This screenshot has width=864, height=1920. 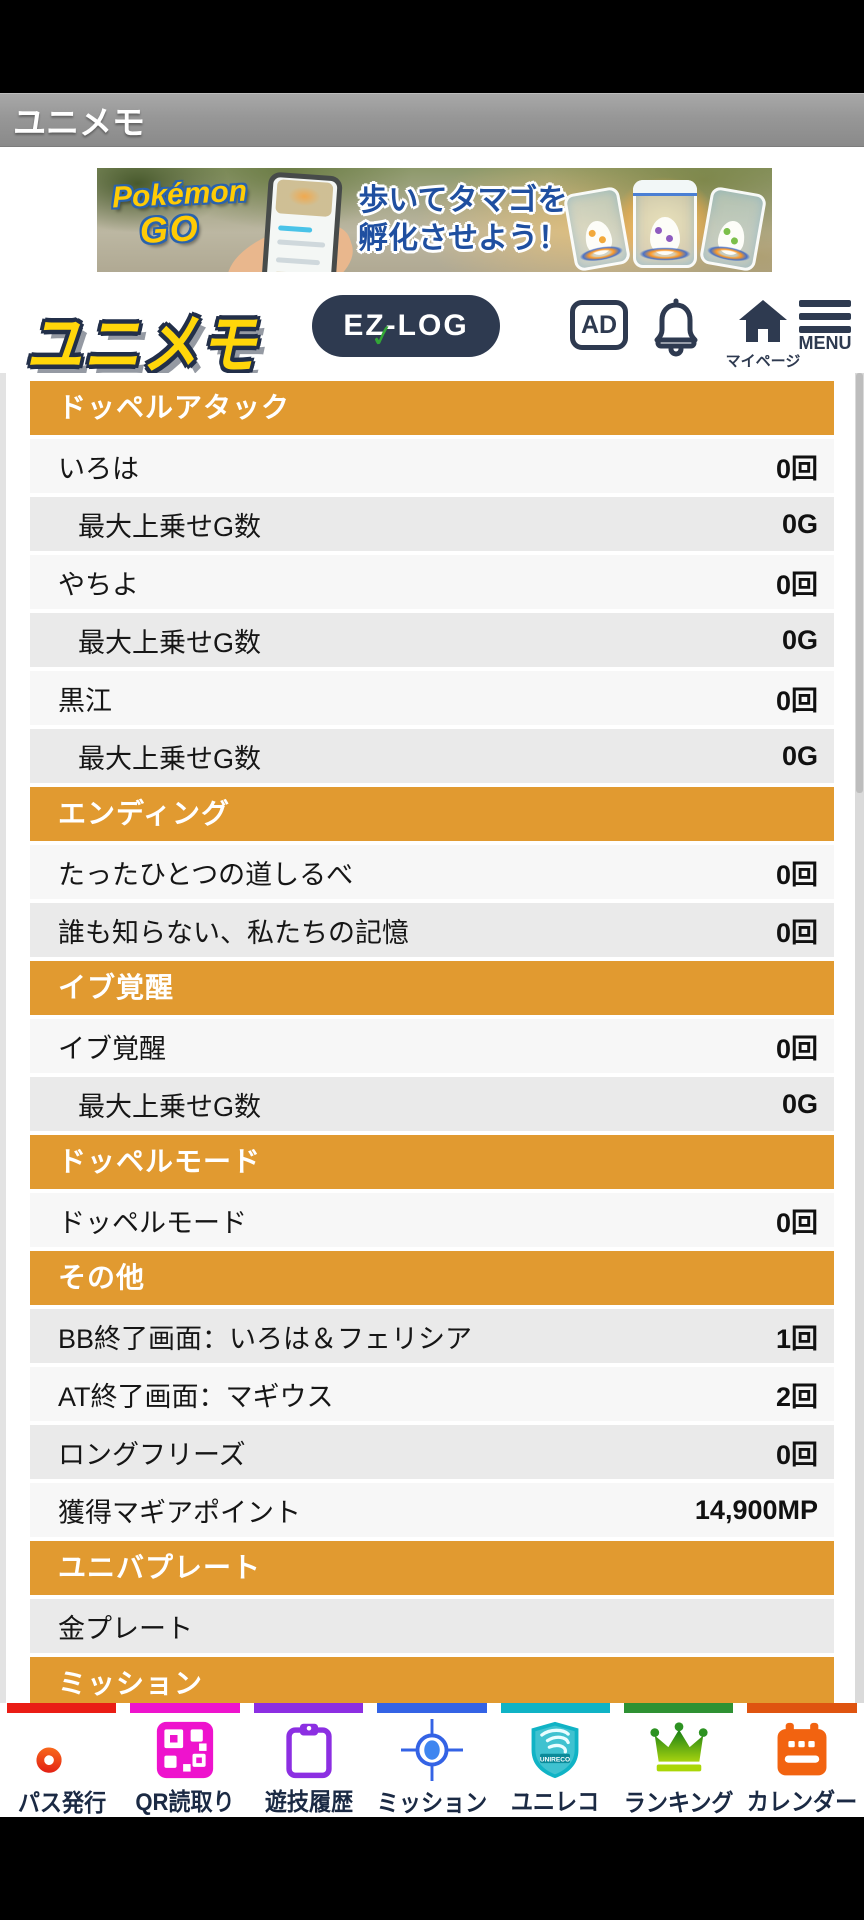 I want to click on unimemo-logo: ユニメモ, so click(x=142, y=336).